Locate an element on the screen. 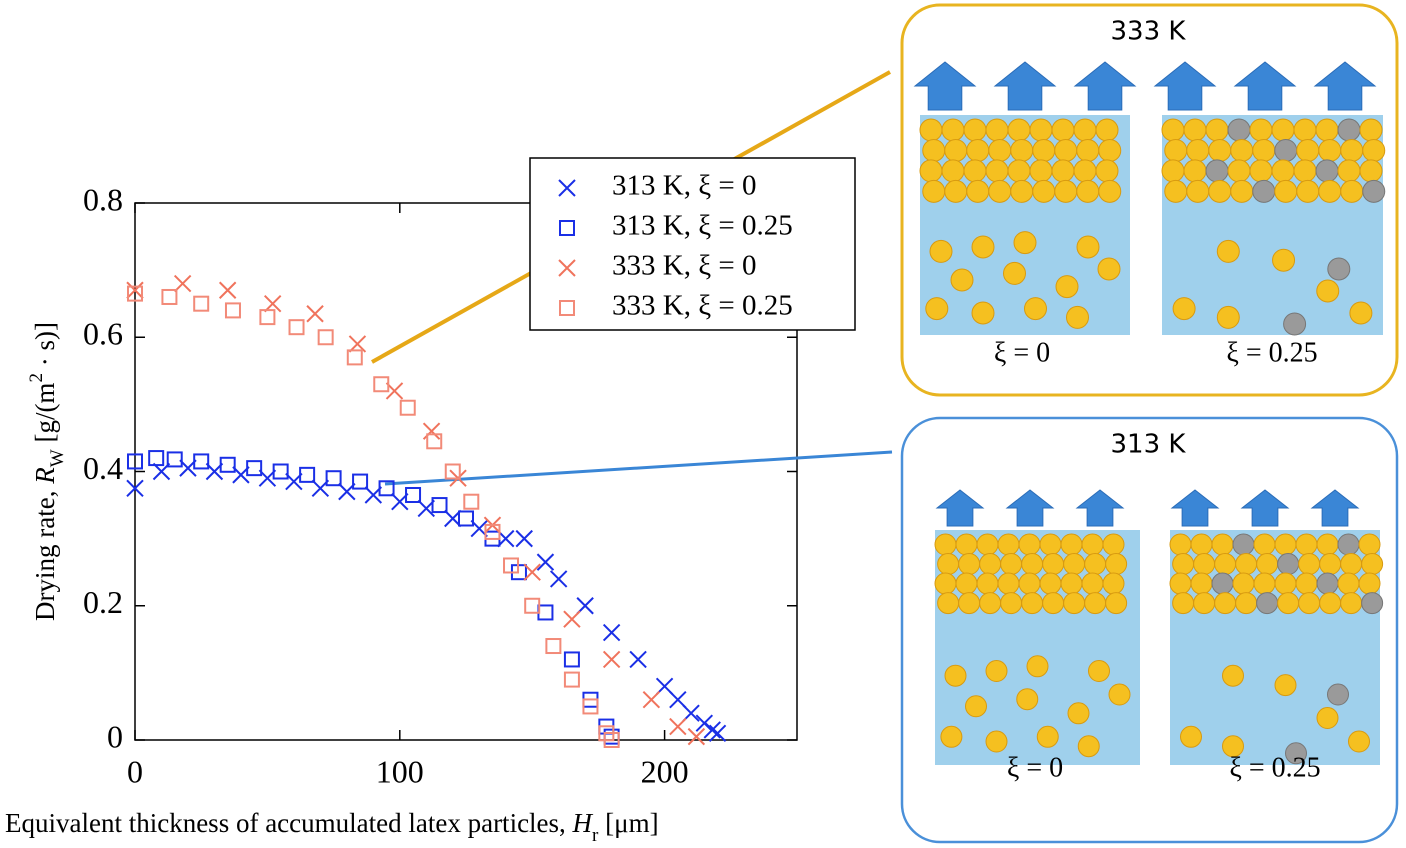  label-part: [g/(m is located at coordinates (45, 416).